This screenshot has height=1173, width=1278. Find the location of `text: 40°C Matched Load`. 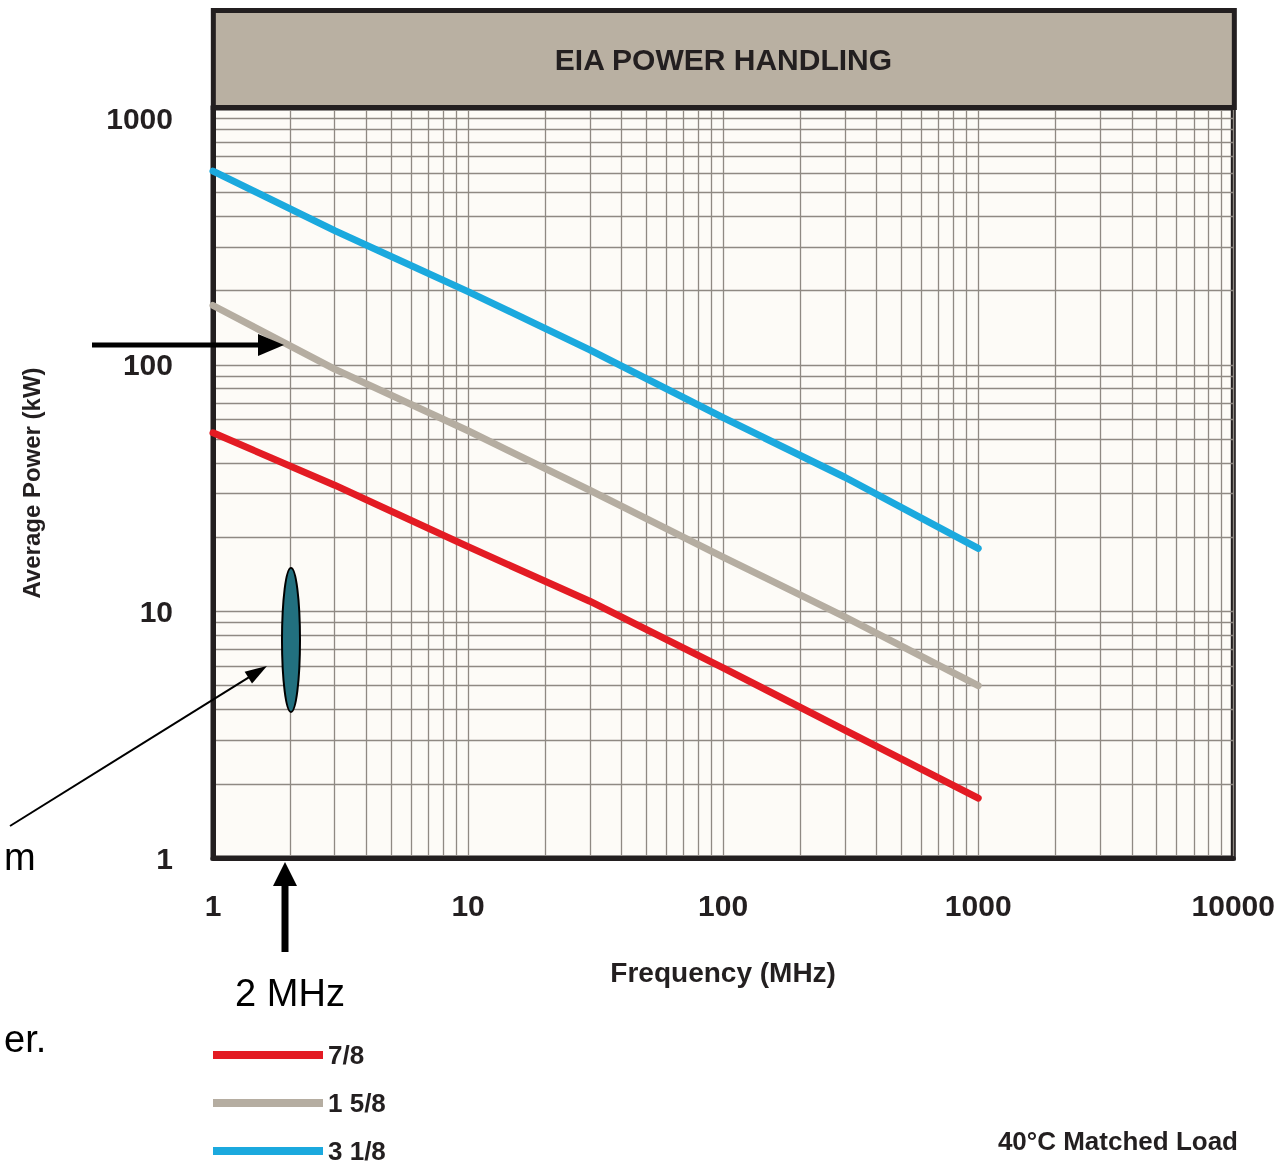

text: 40°C Matched Load is located at coordinates (1117, 1141).